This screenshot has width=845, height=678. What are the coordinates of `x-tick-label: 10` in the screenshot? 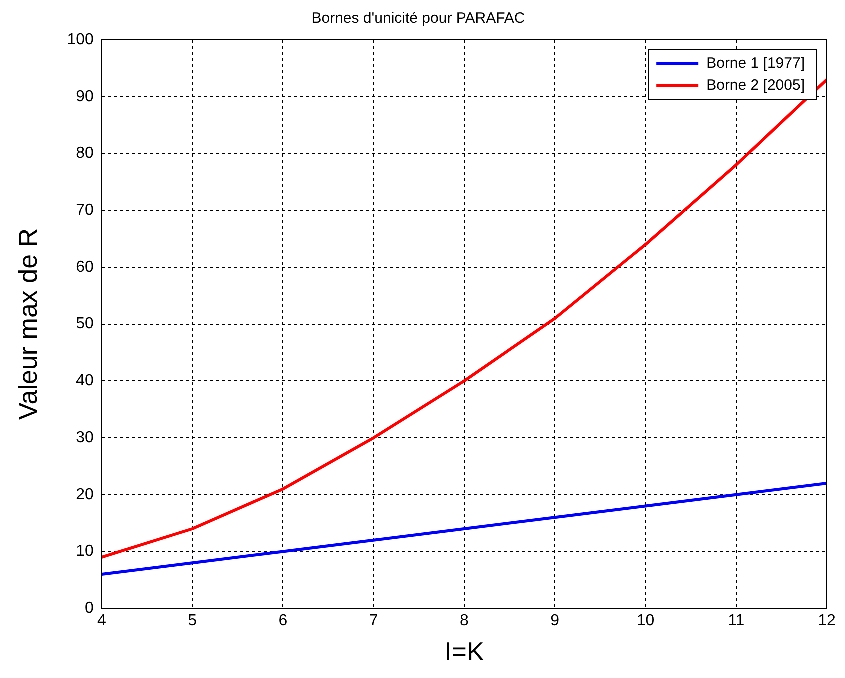 It's located at (645, 621).